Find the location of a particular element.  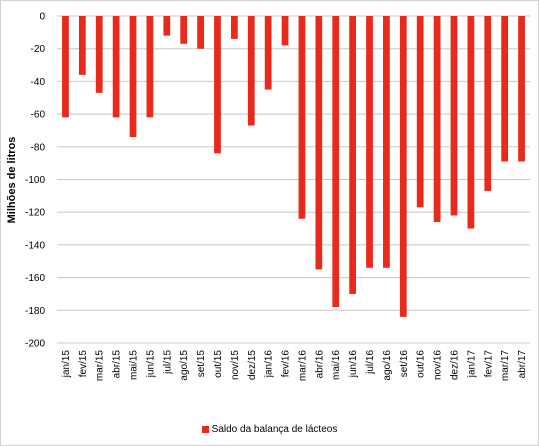

y-axis-ticks: 0 -20 -40 -60 -80 -100 -120 -140 -160 -180 -200 is located at coordinates (35, 181).